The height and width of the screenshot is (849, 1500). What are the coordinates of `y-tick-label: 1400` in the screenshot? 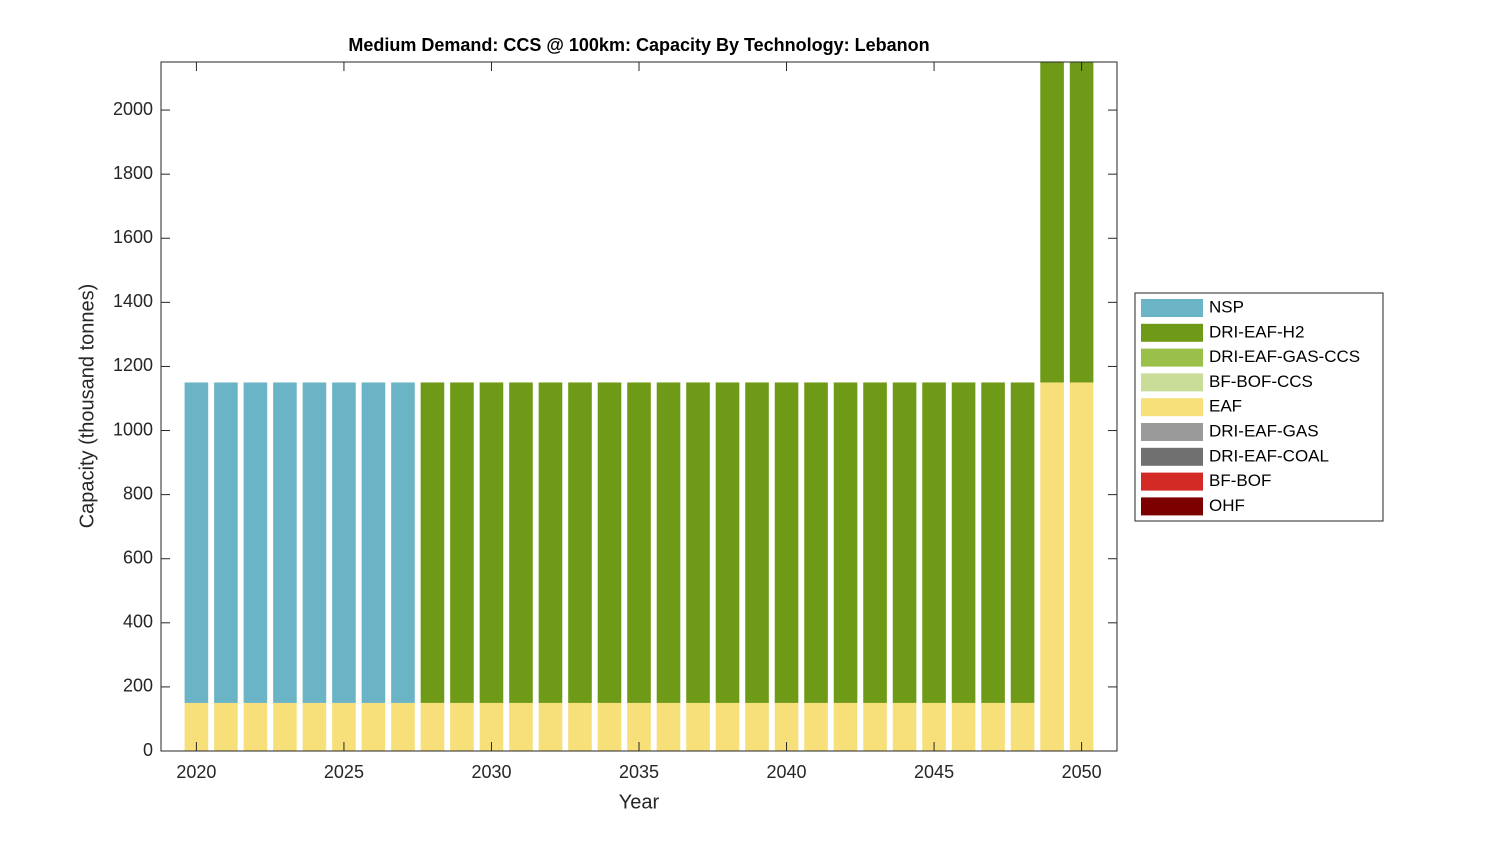 It's located at (133, 301).